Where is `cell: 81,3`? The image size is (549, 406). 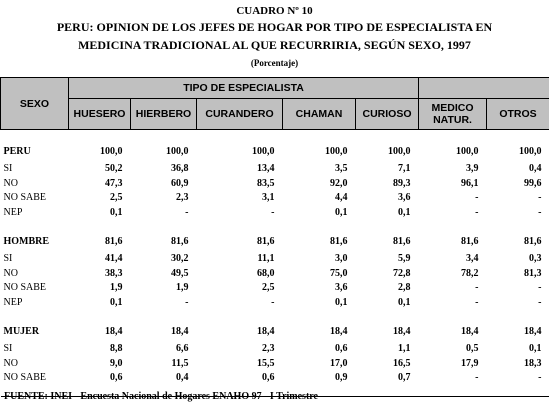 cell: 81,3 is located at coordinates (533, 273).